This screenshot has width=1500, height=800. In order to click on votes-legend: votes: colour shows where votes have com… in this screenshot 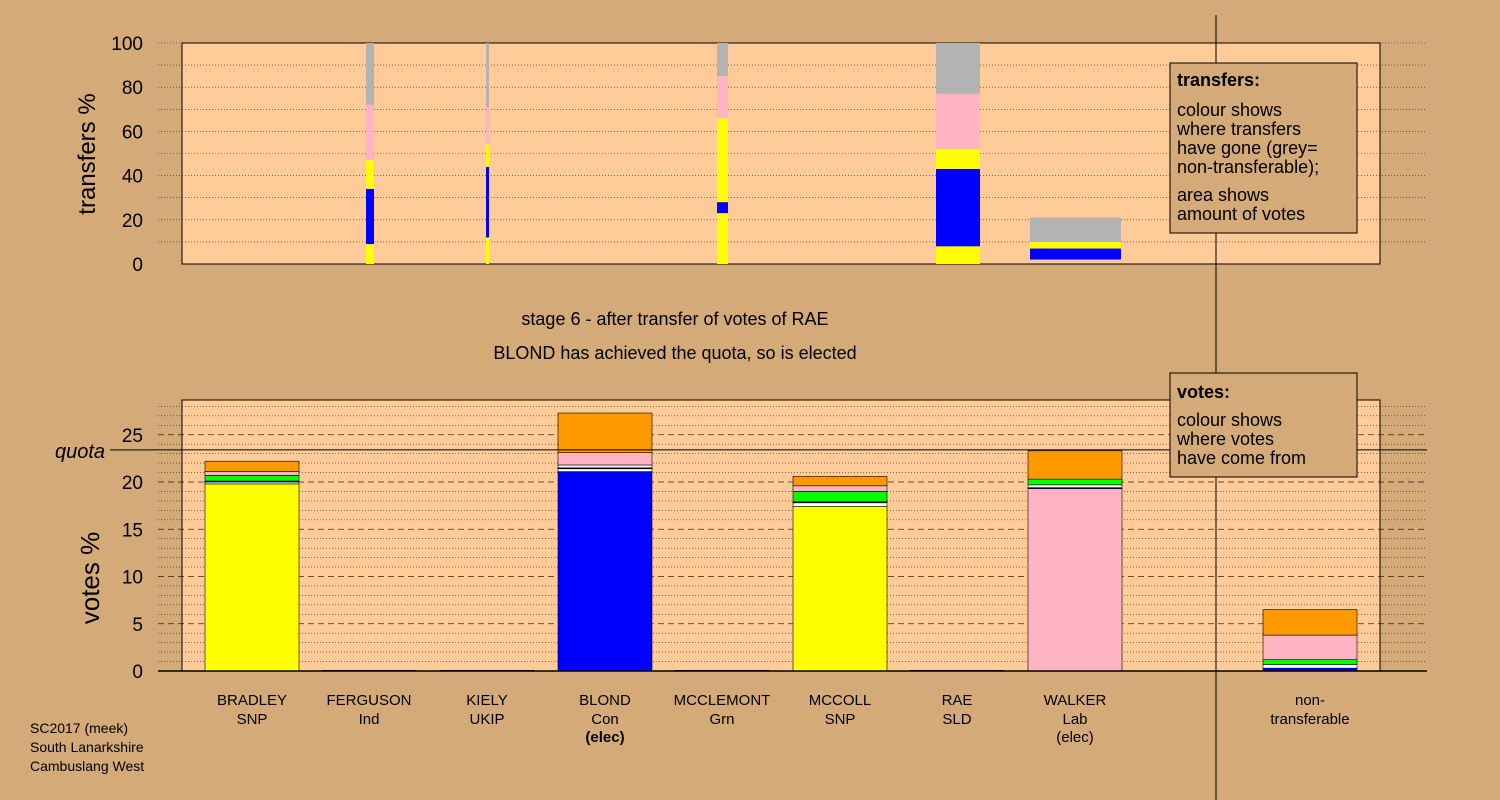, I will do `click(1263, 425)`.